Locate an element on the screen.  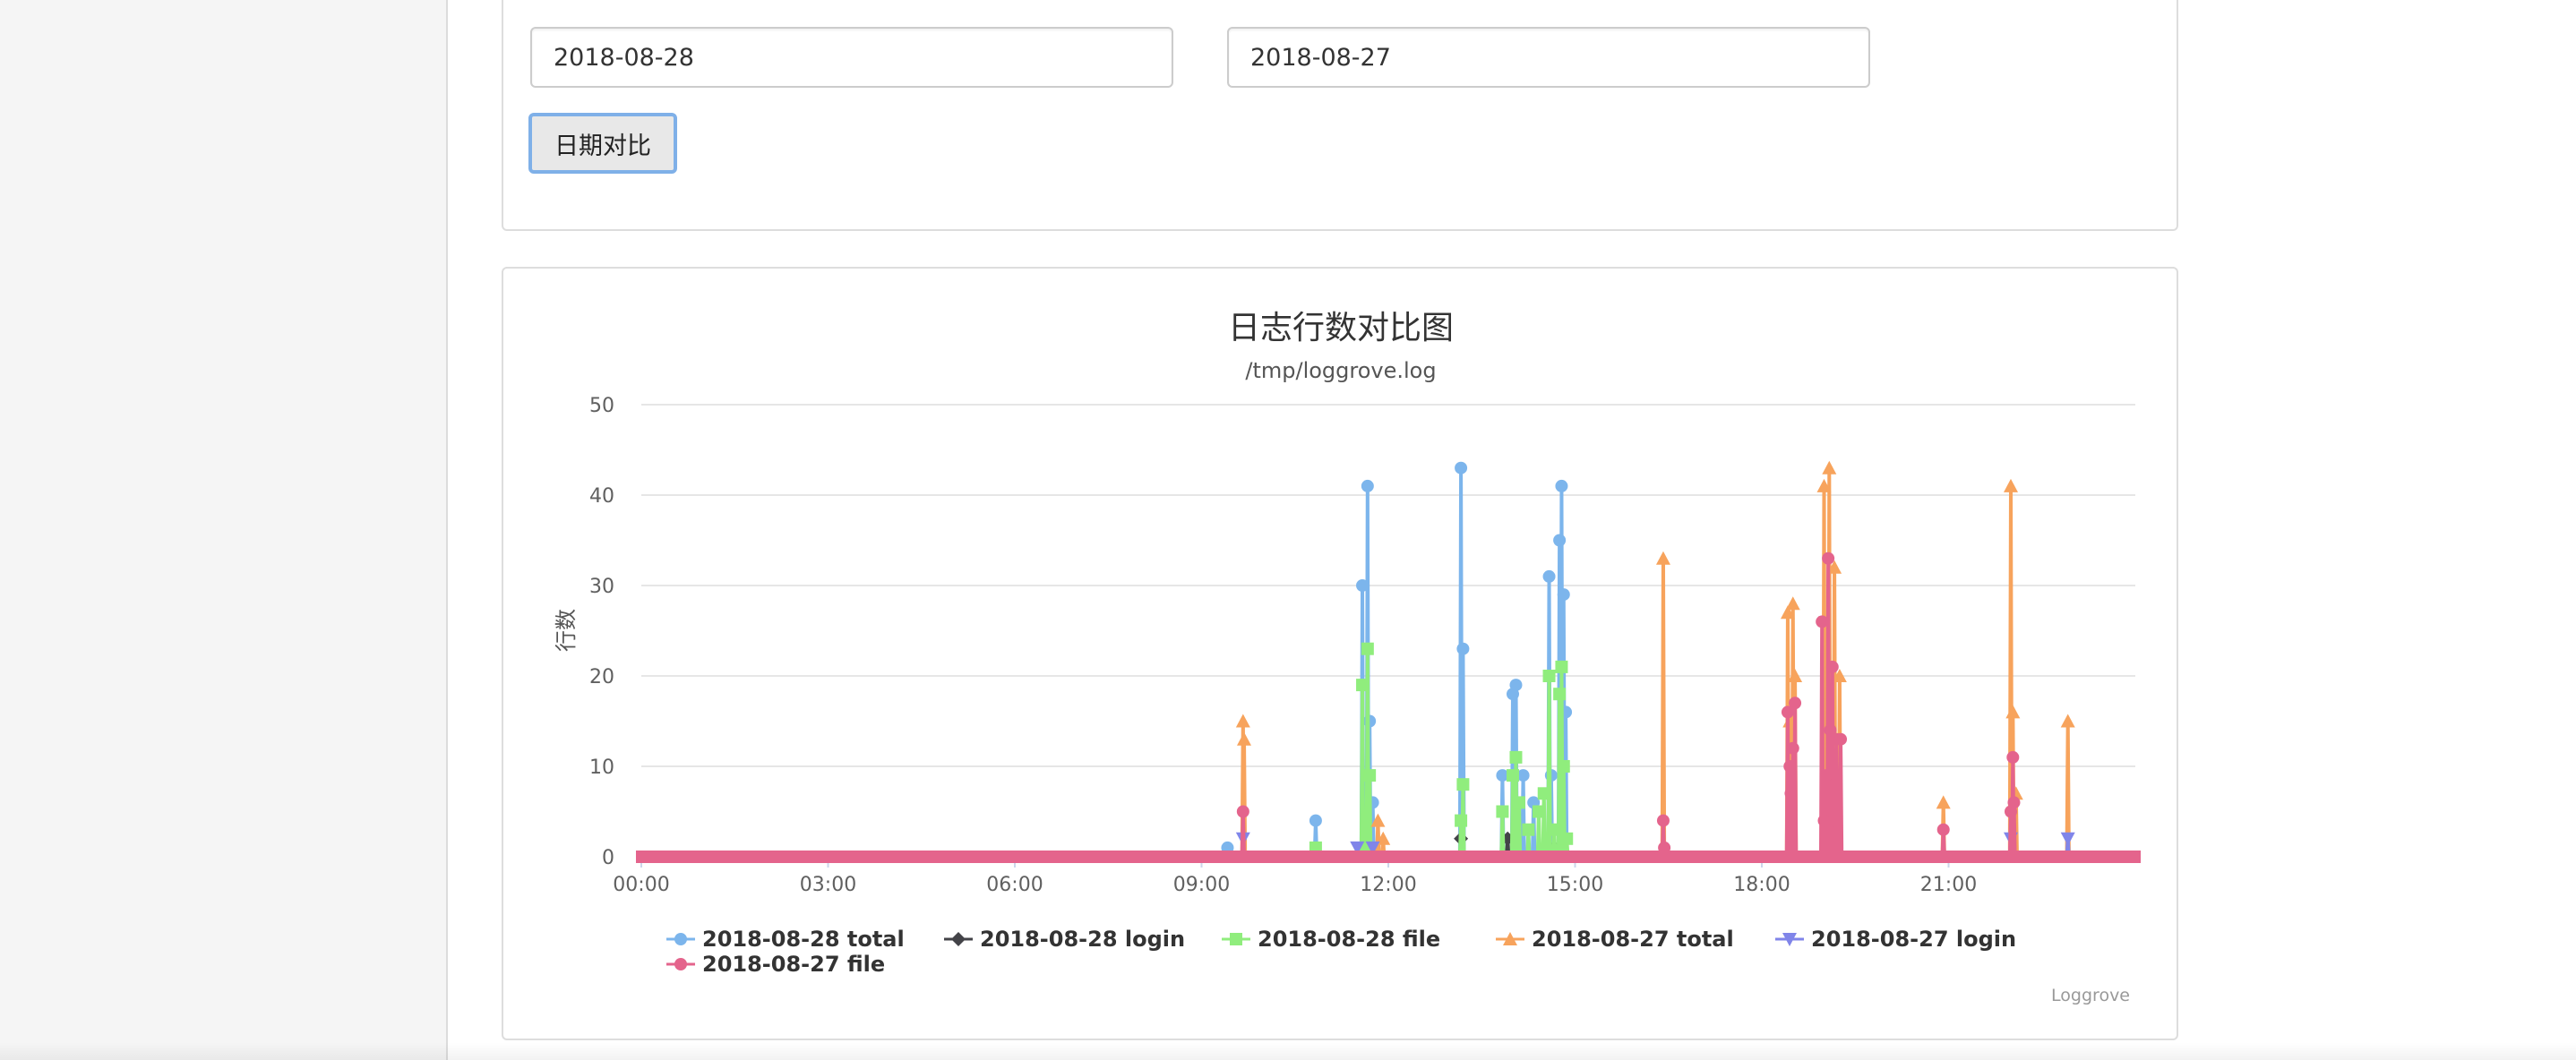
legend-item: 2018-08-28 total is located at coordinates (785, 939).